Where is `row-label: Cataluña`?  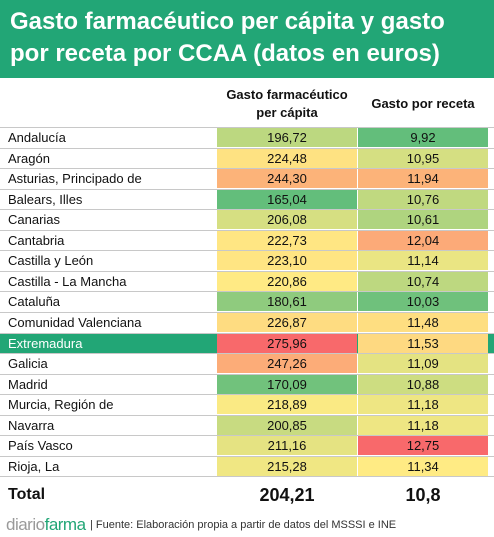
row-label: Cataluña is located at coordinates (34, 302).